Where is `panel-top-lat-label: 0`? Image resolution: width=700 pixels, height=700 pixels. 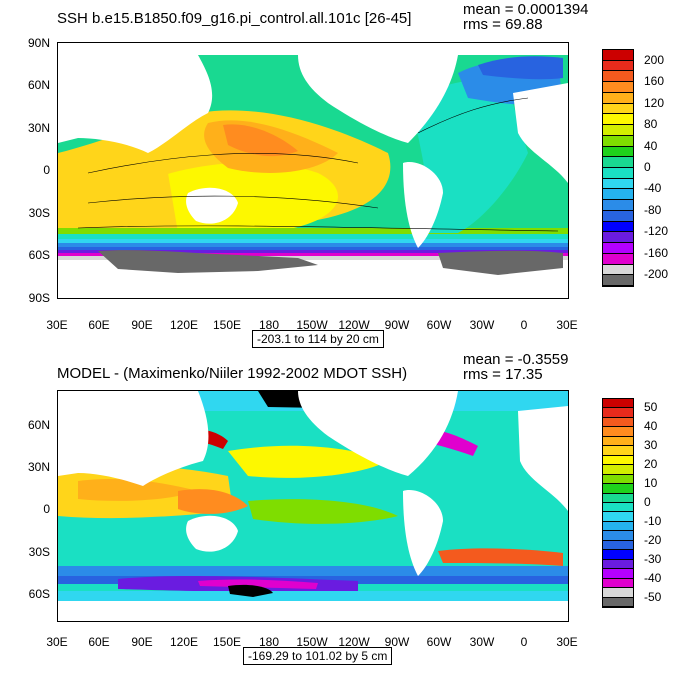 panel-top-lat-label: 0 is located at coordinates (46, 170).